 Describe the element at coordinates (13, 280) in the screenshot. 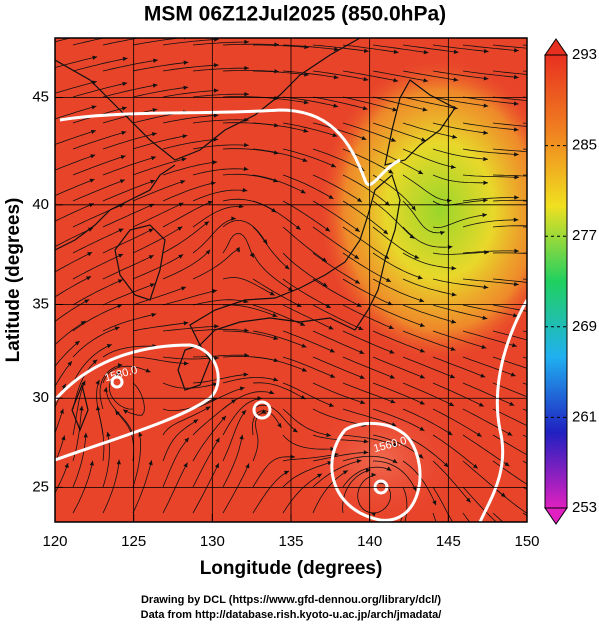

I see `y-axis-label: Latitude (degrees)` at that location.